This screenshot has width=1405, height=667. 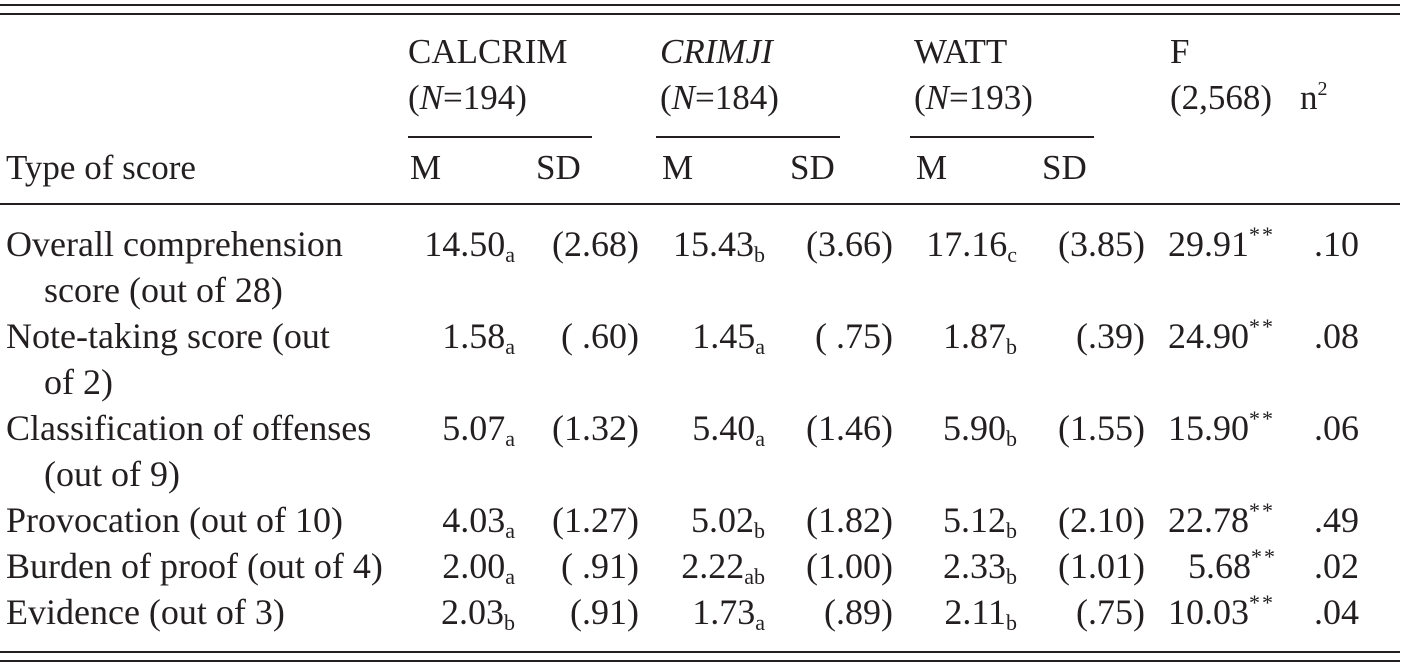 I want to click on f-header-df: (2,568), so click(x=1221, y=97).